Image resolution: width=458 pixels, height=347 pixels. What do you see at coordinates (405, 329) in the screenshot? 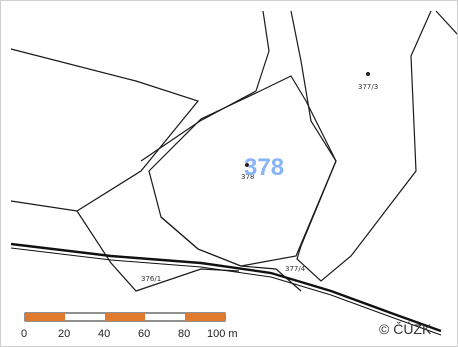
I see `map-attribution: © ČÚZK` at bounding box center [405, 329].